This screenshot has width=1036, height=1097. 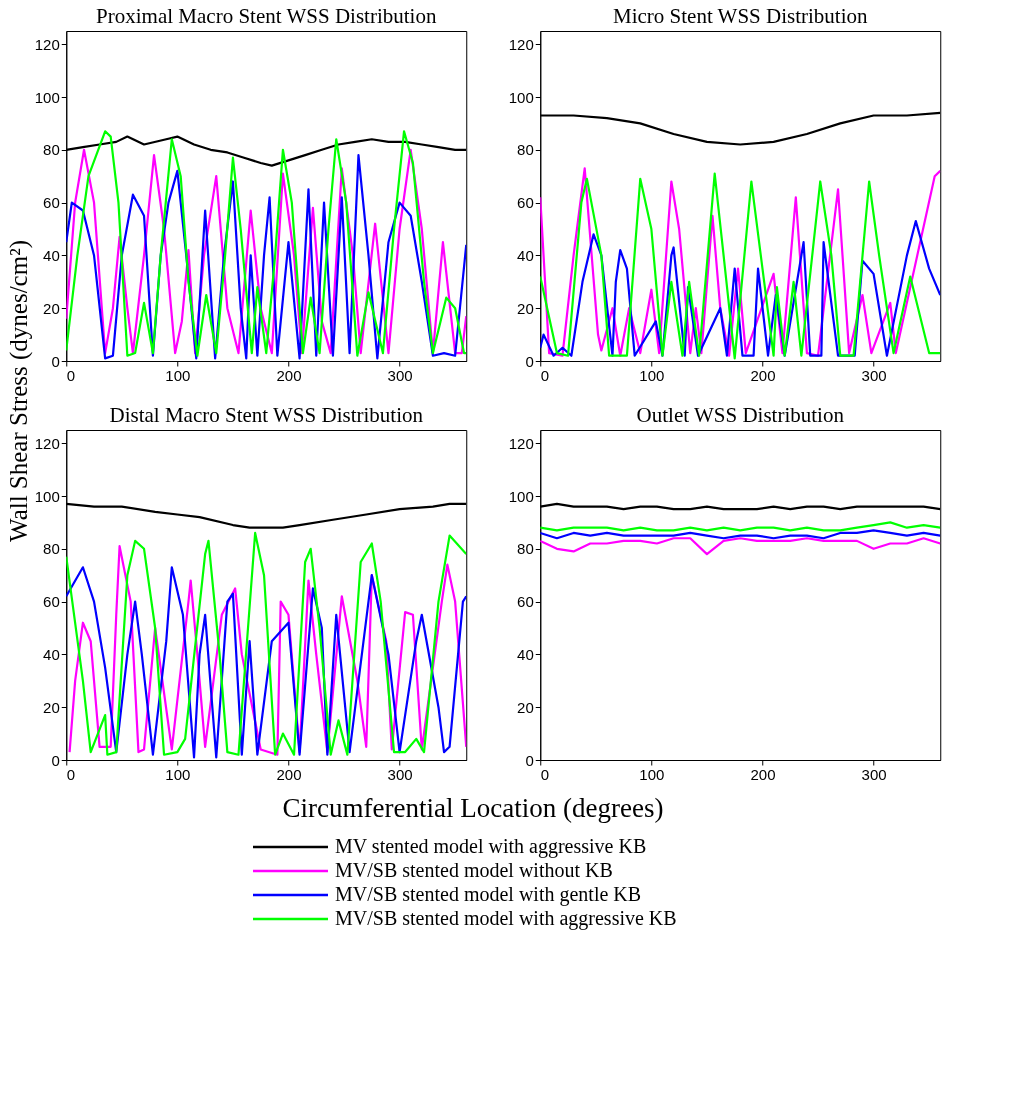 What do you see at coordinates (266, 16) in the screenshot?
I see `chart-title: Proximal Macro Stent WSS Distribution` at bounding box center [266, 16].